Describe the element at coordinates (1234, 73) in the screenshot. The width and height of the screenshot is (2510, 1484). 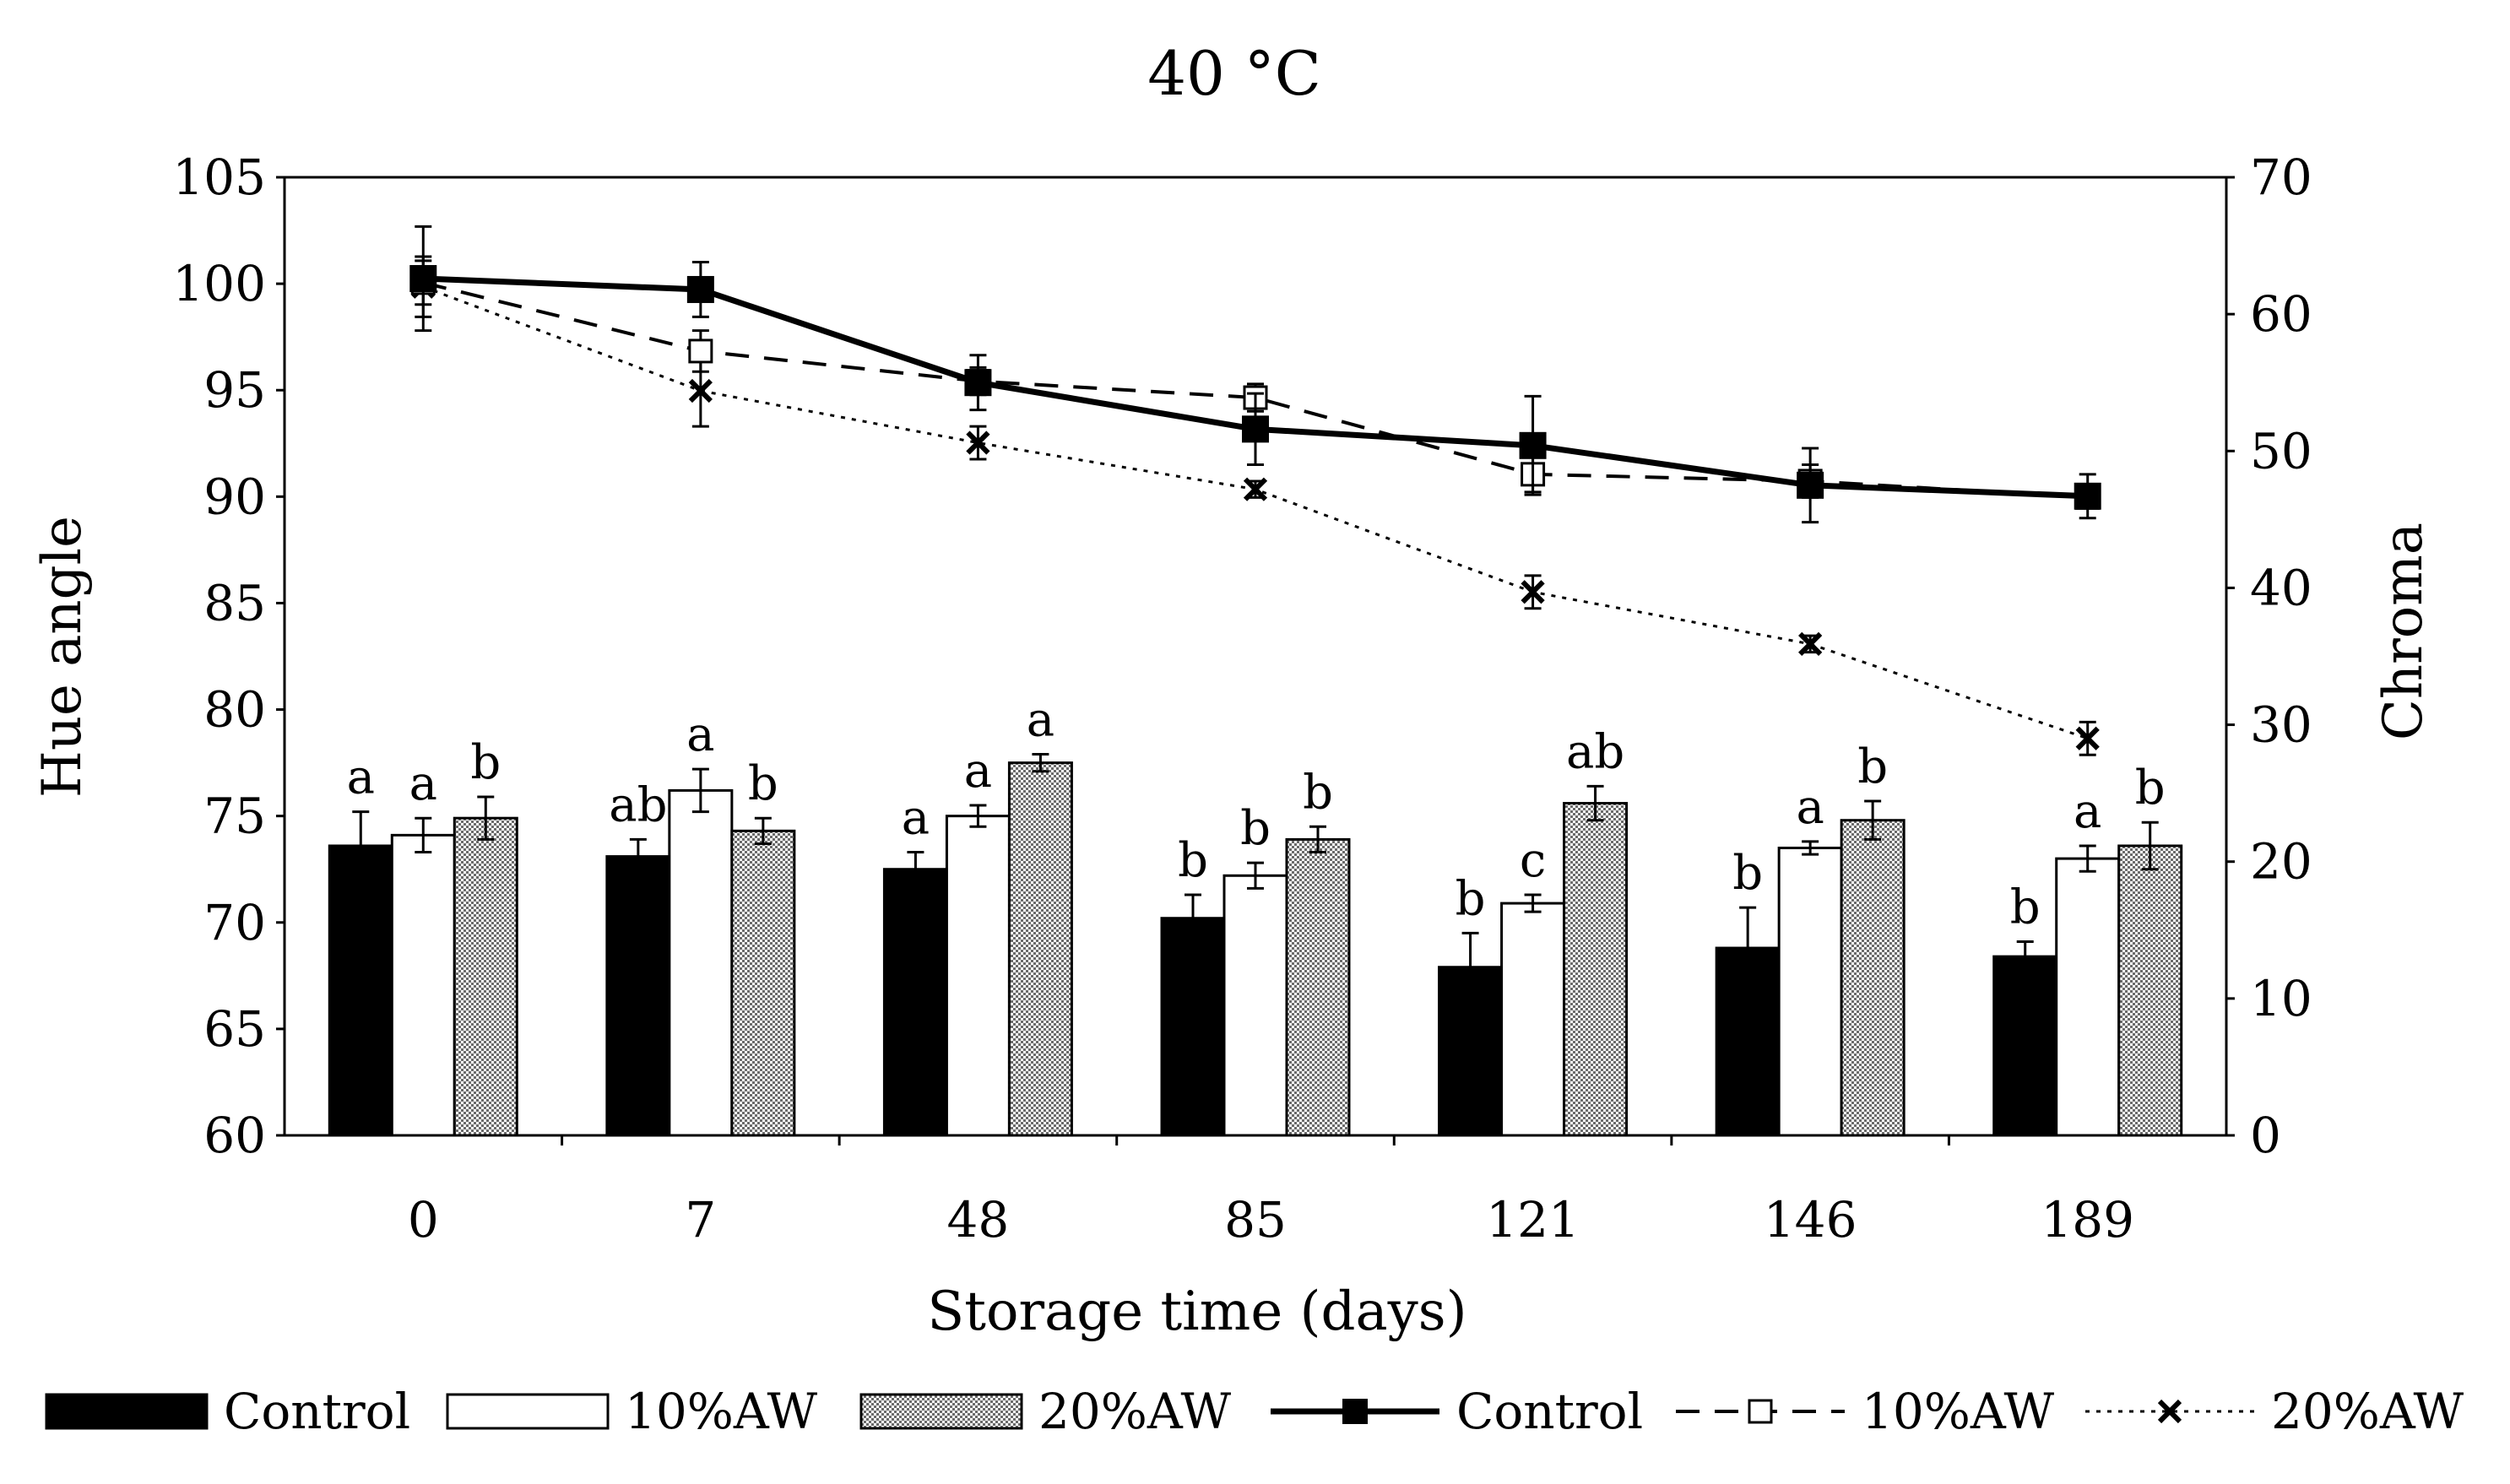
I see `chart-title: 40 °C` at that location.